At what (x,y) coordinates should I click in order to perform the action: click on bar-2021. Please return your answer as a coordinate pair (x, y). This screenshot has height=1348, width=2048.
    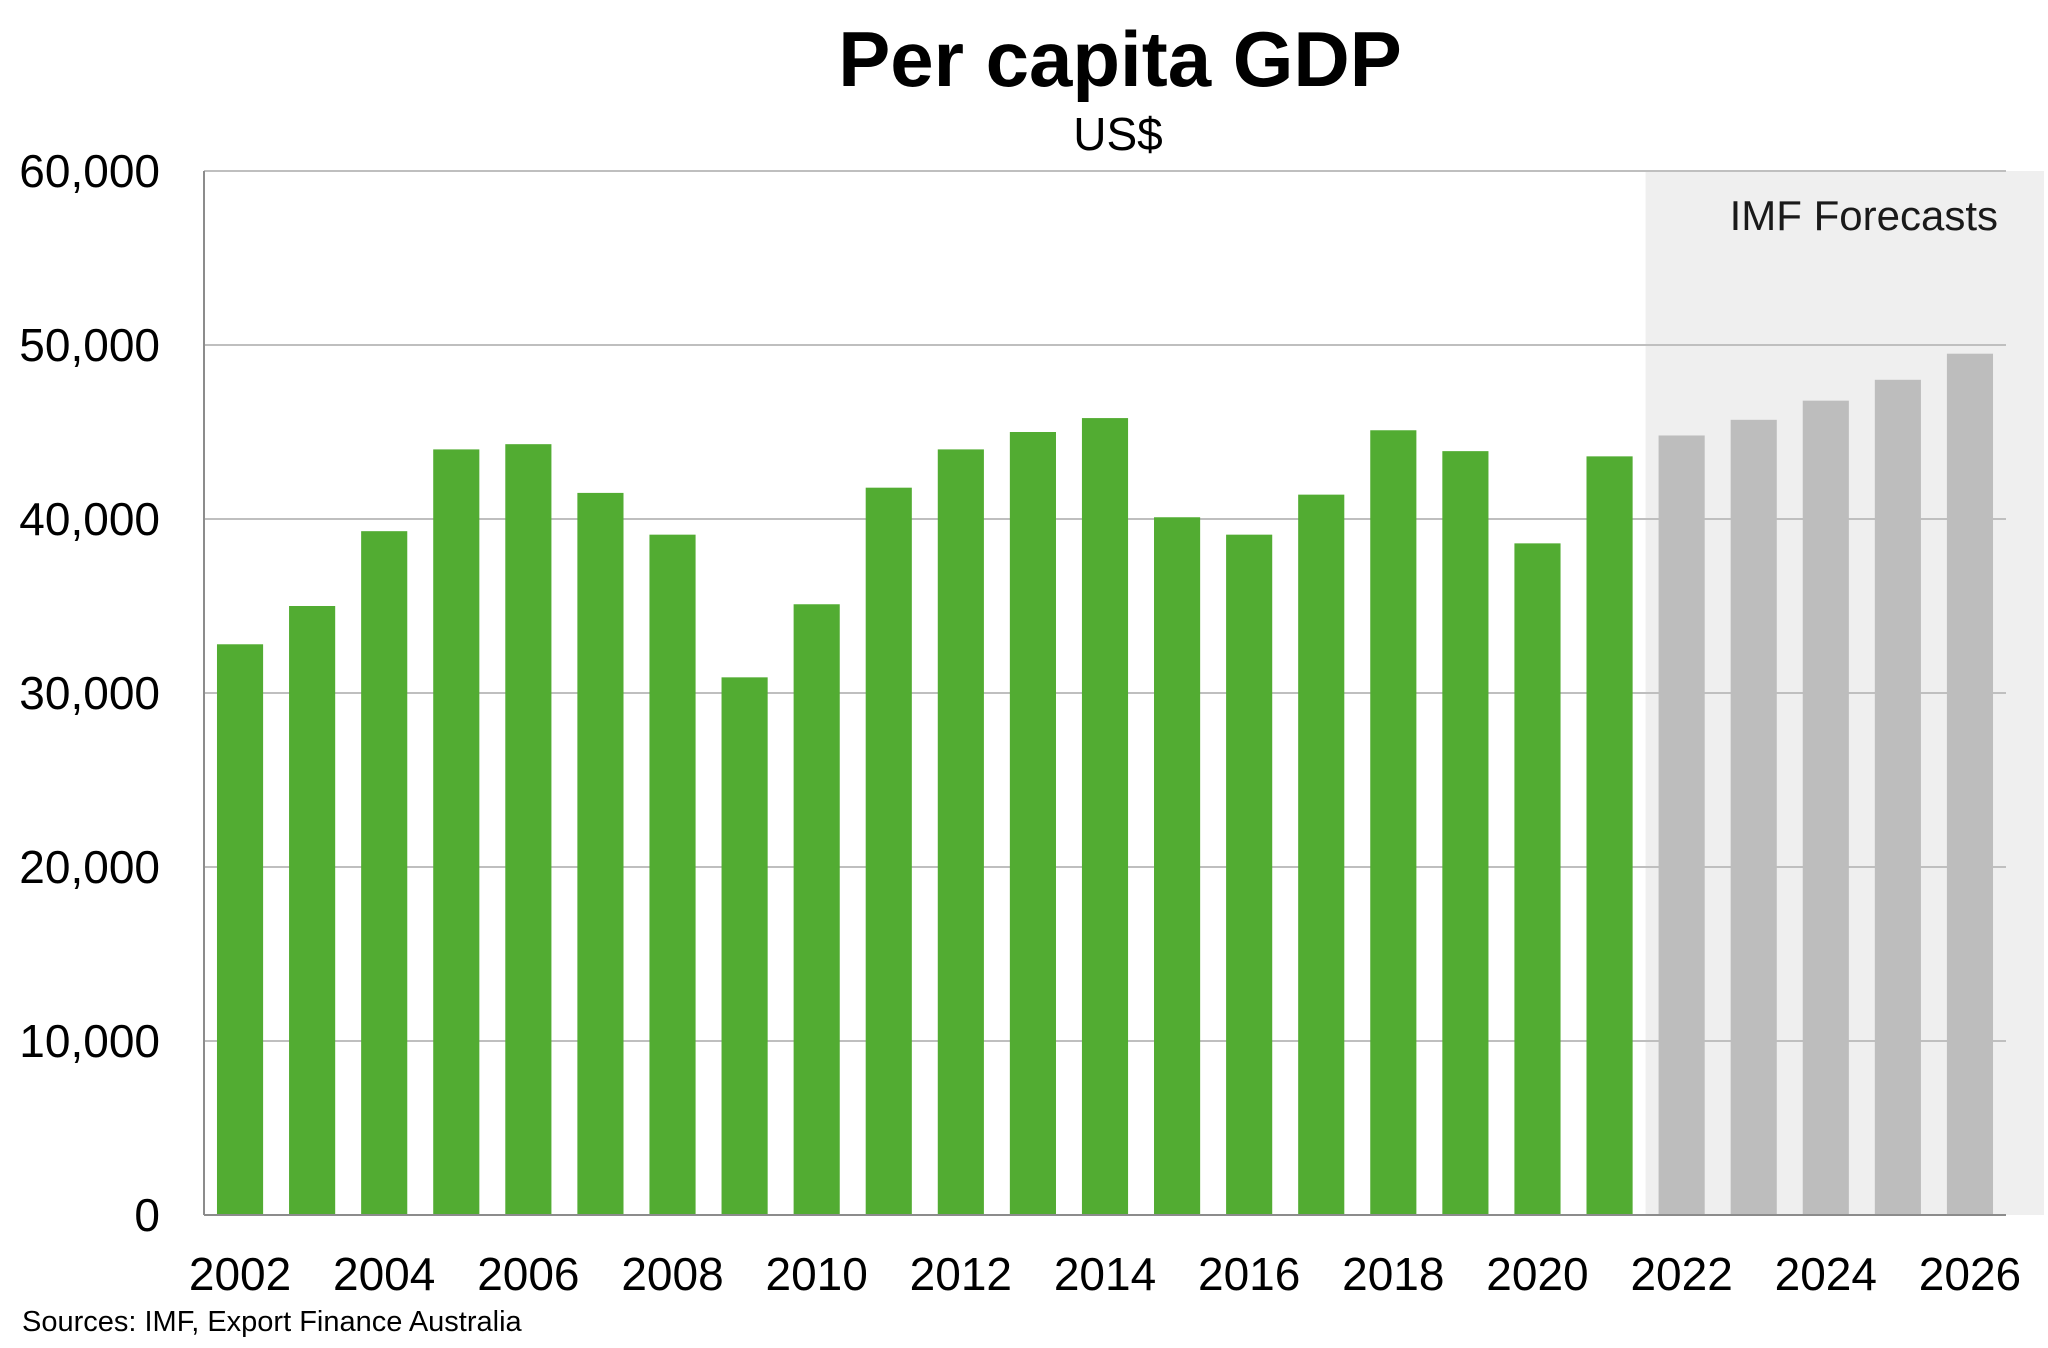
    Looking at the image, I should click on (1609, 835).